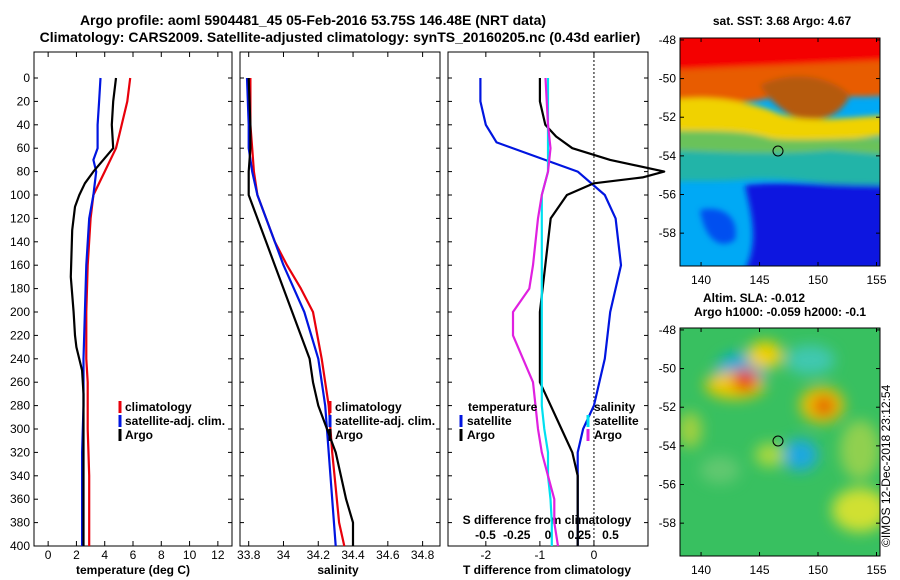 The height and width of the screenshot is (580, 900). What do you see at coordinates (20, 242) in the screenshot?
I see `depth-tick-label: 140` at bounding box center [20, 242].